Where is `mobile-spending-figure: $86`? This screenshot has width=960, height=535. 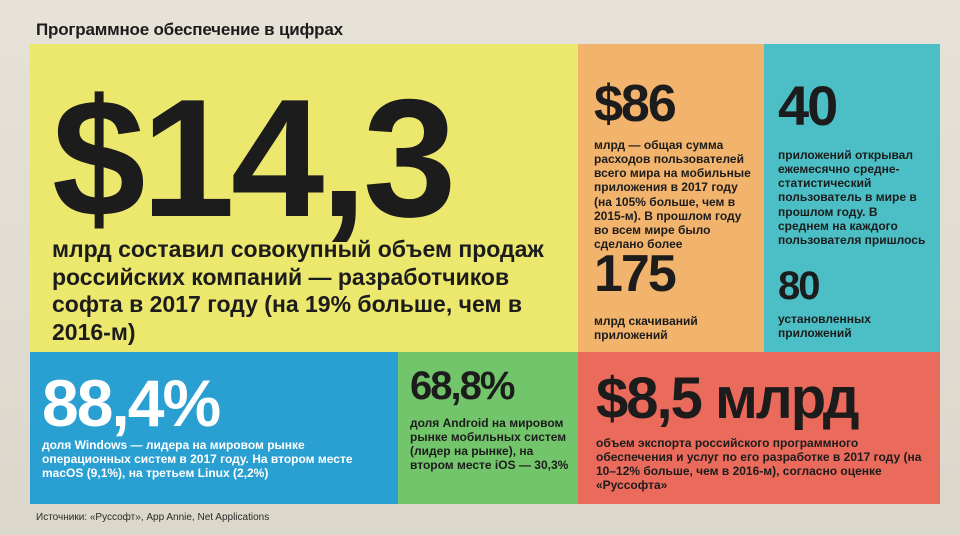 mobile-spending-figure: $86 is located at coordinates (635, 104).